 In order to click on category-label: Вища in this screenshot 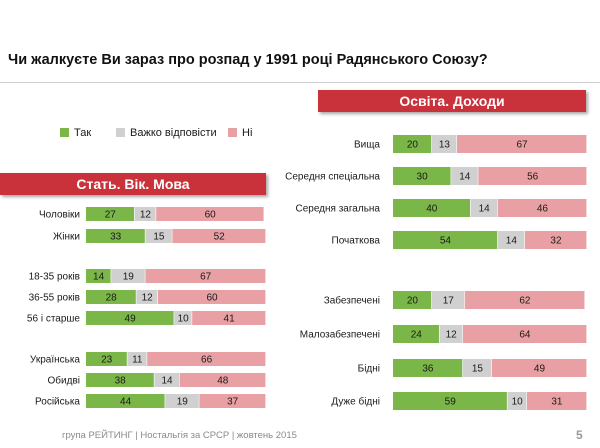, I will do `click(367, 145)`.